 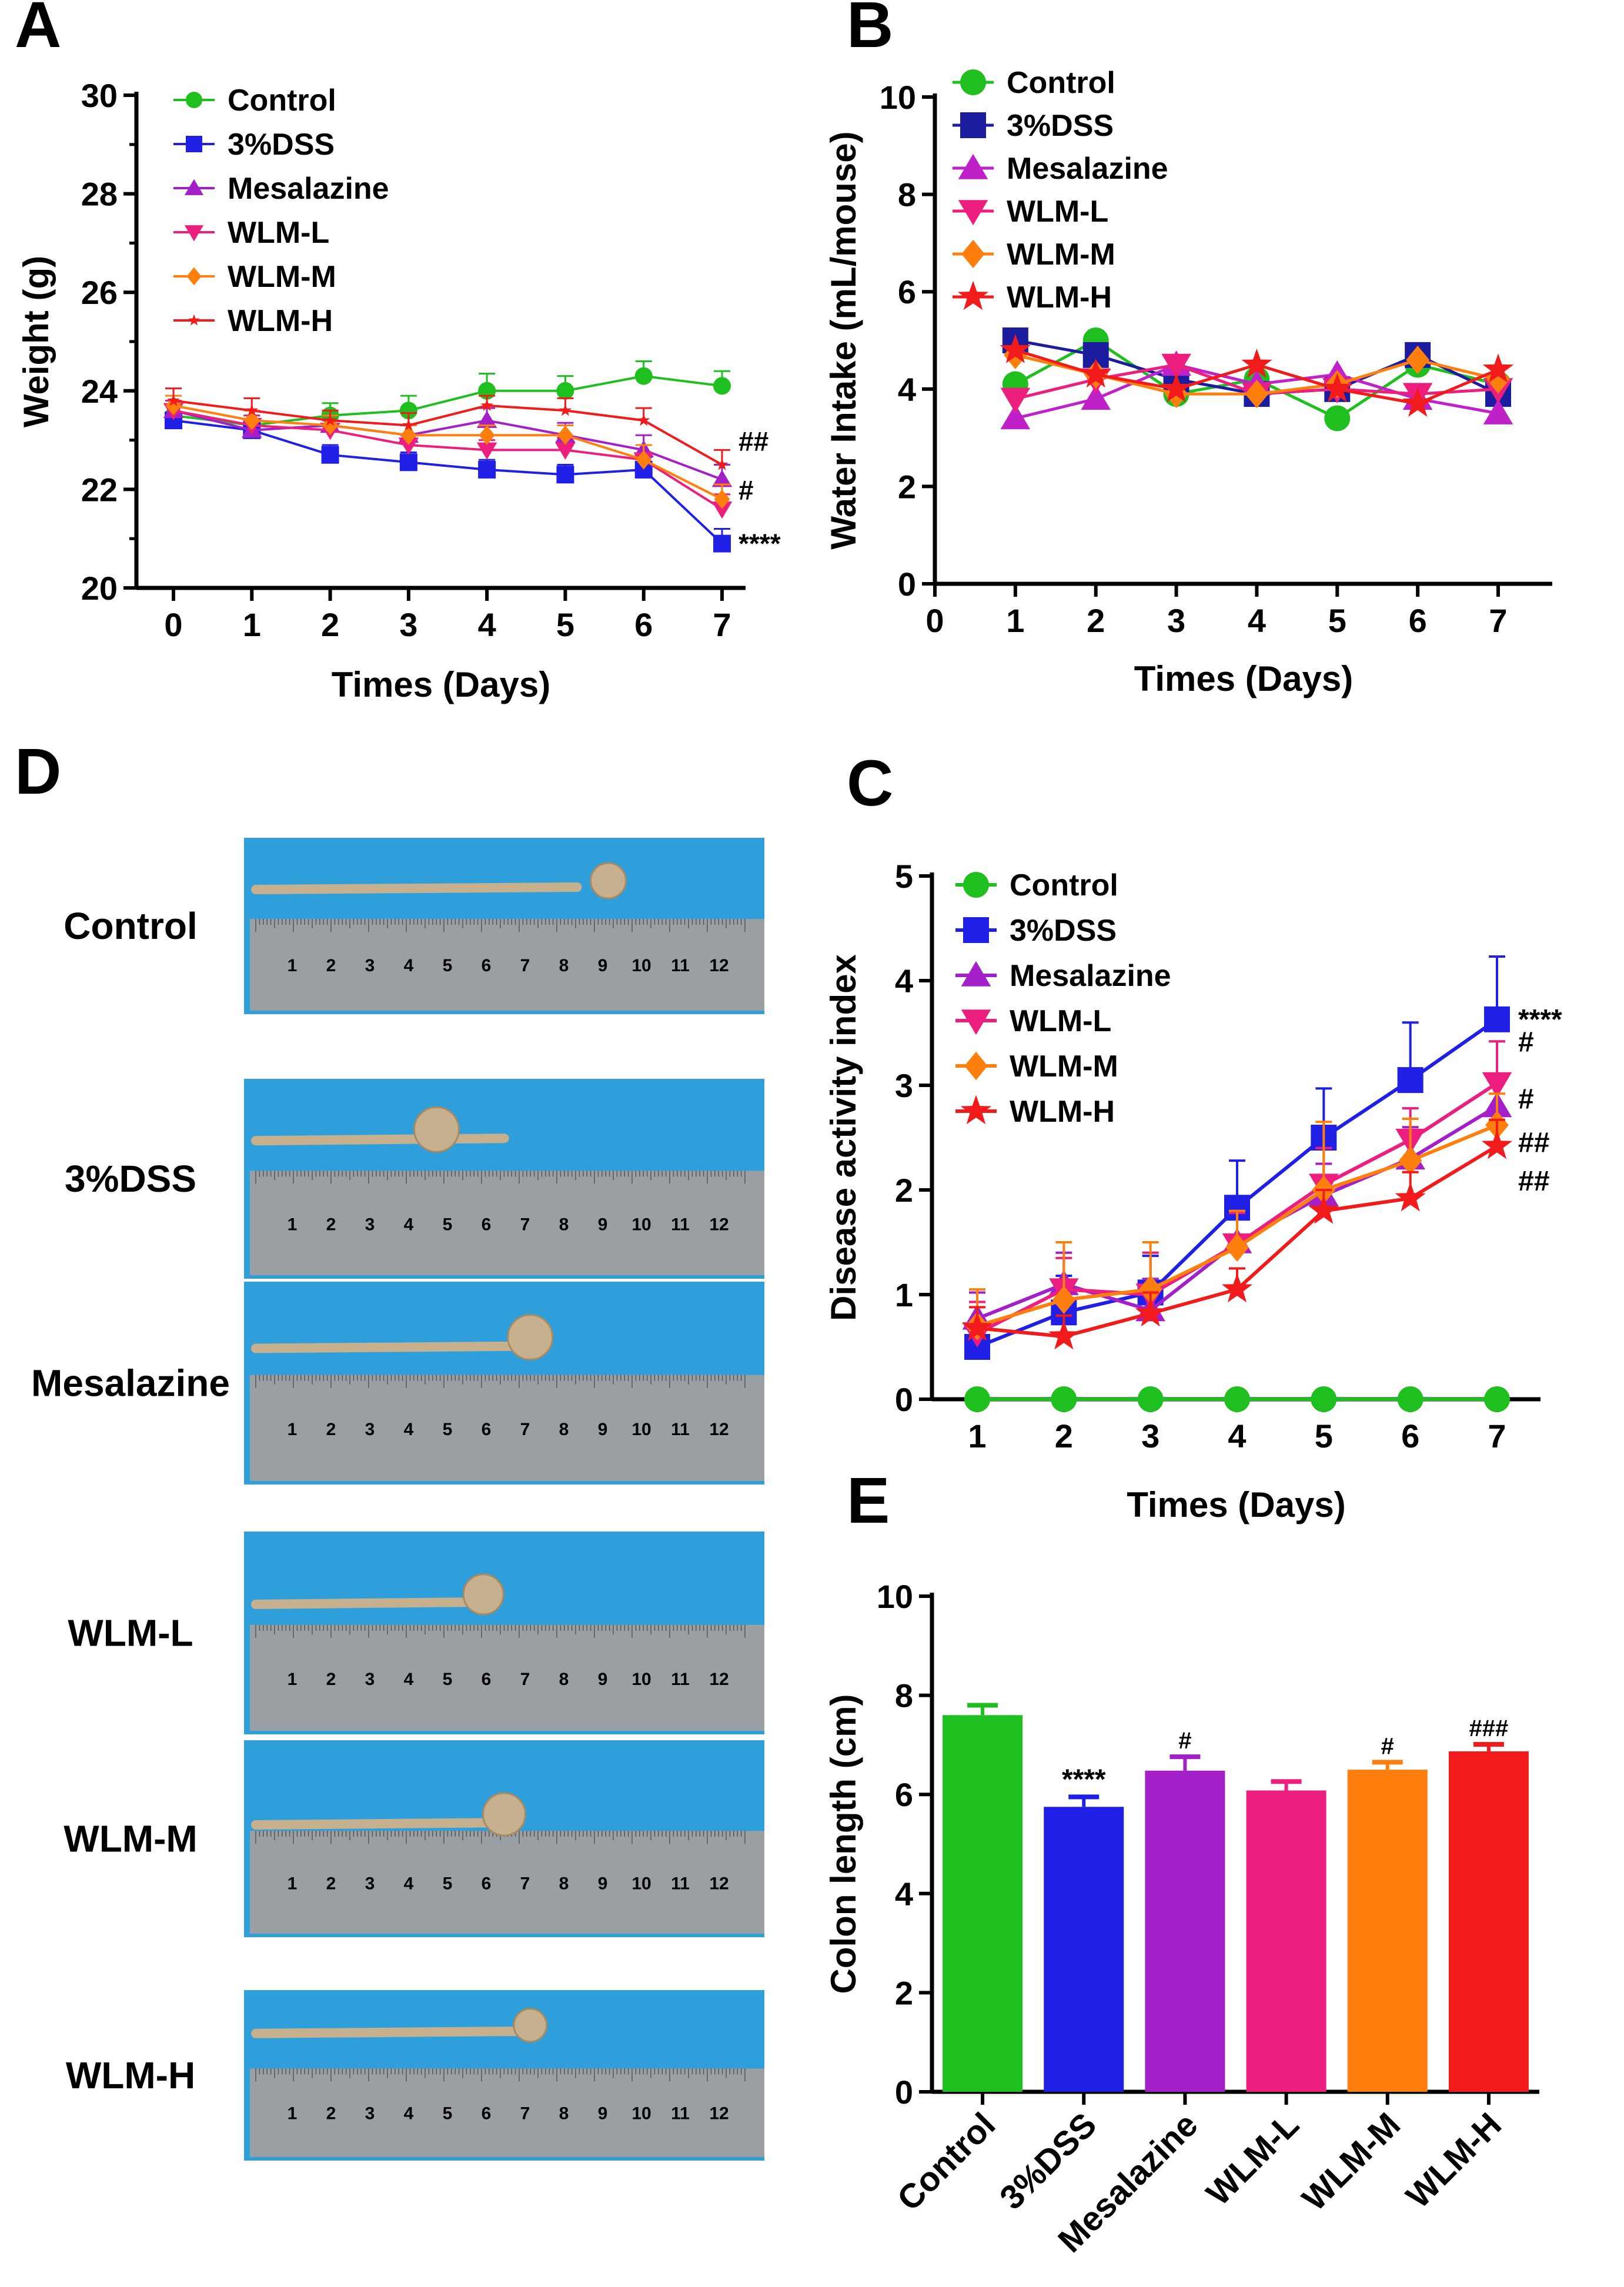 What do you see at coordinates (525, 1884) in the screenshot?
I see `ruler-number: 7` at bounding box center [525, 1884].